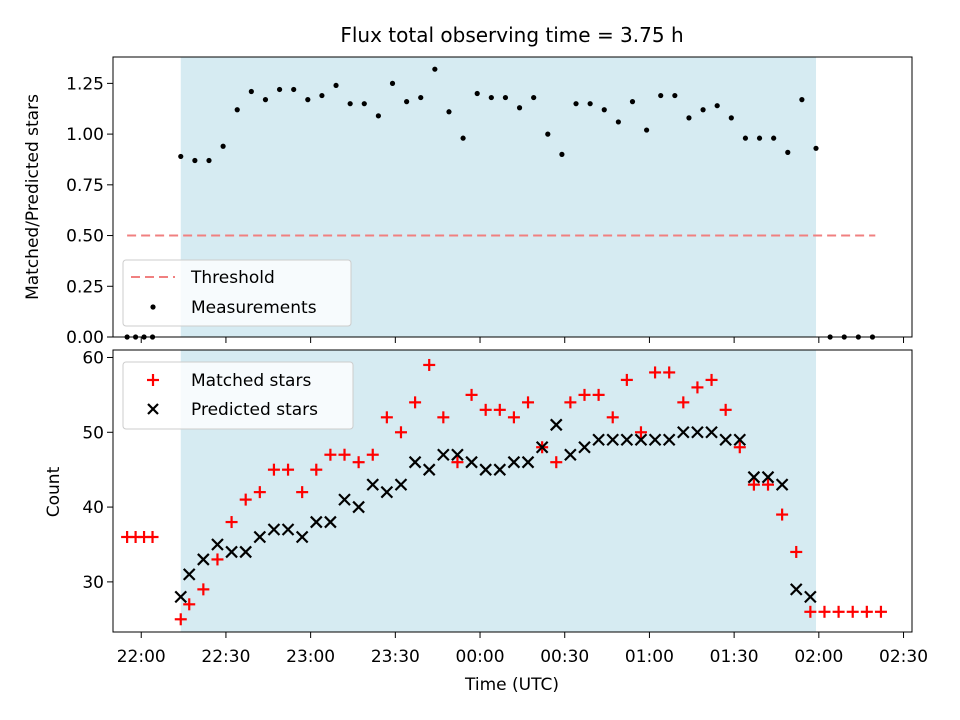 The image size is (960, 720). I want to click on predicted-stars-legend-swatch, so click(153, 409).